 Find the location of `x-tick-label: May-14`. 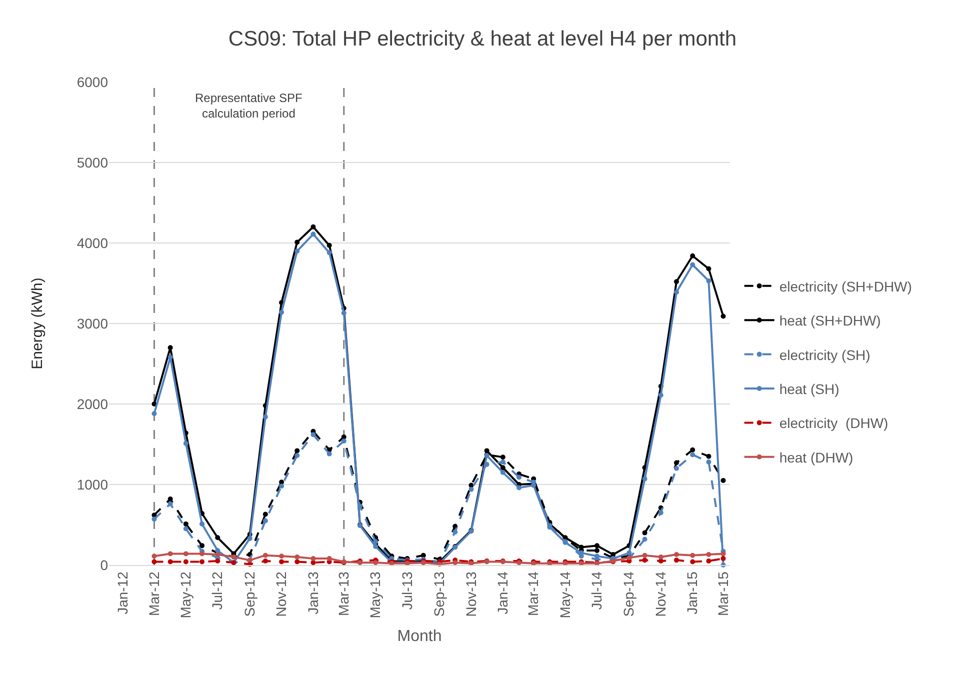

x-tick-label: May-14 is located at coordinates (564, 594).